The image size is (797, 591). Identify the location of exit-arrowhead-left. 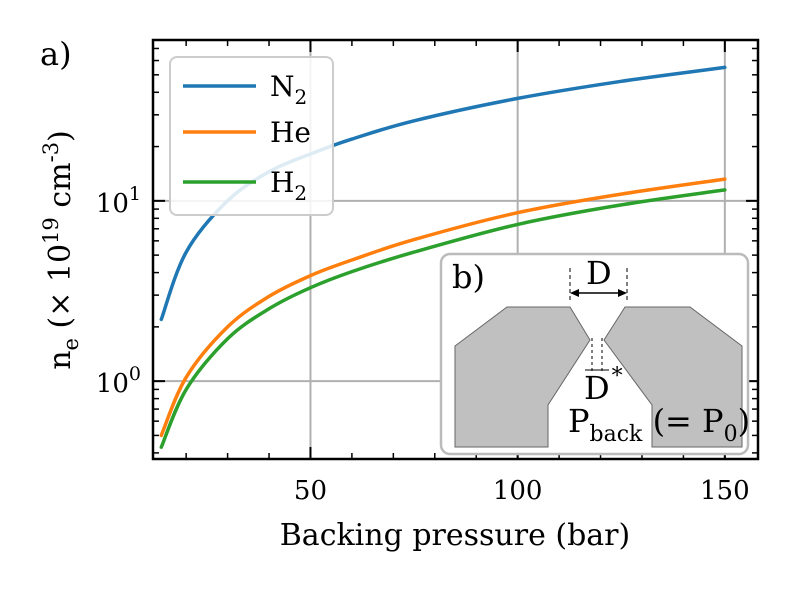
(574, 293).